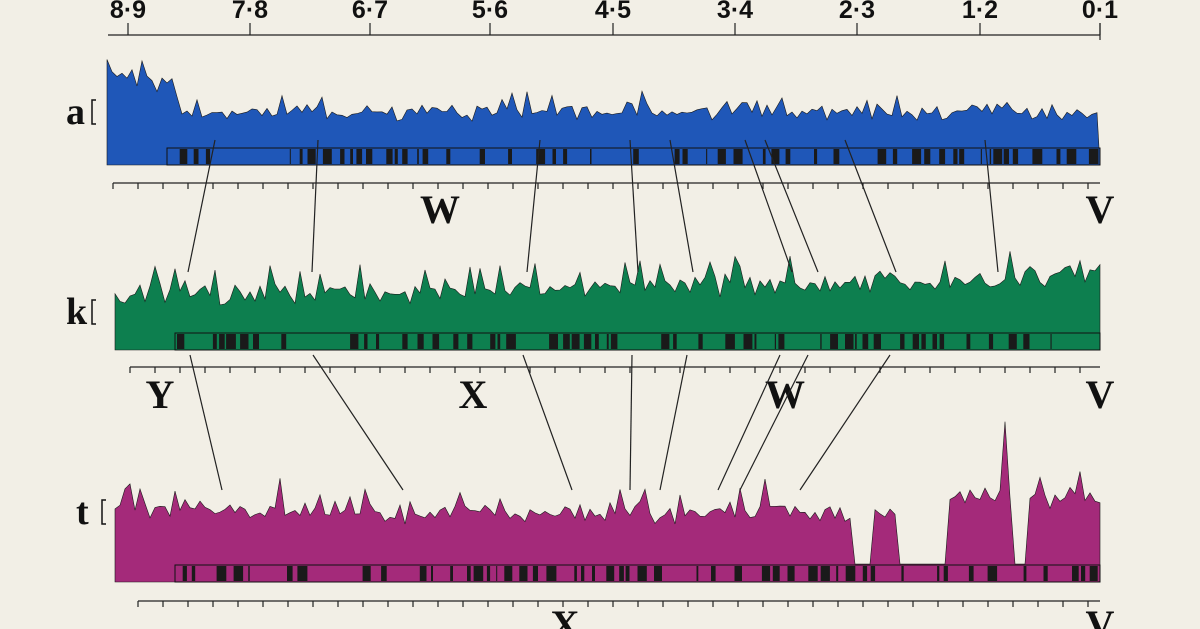 This screenshot has width=1200, height=629. What do you see at coordinates (1100, 12) in the screenshot?
I see `tick-label: 0·1` at bounding box center [1100, 12].